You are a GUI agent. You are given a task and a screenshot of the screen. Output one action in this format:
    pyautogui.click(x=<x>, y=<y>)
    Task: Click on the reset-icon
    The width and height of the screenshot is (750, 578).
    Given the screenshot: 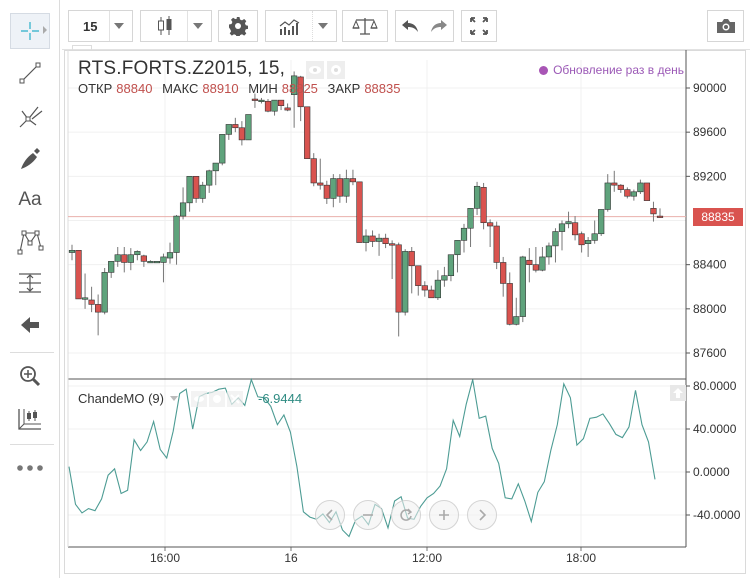 What is the action you would take?
    pyautogui.click(x=406, y=514)
    